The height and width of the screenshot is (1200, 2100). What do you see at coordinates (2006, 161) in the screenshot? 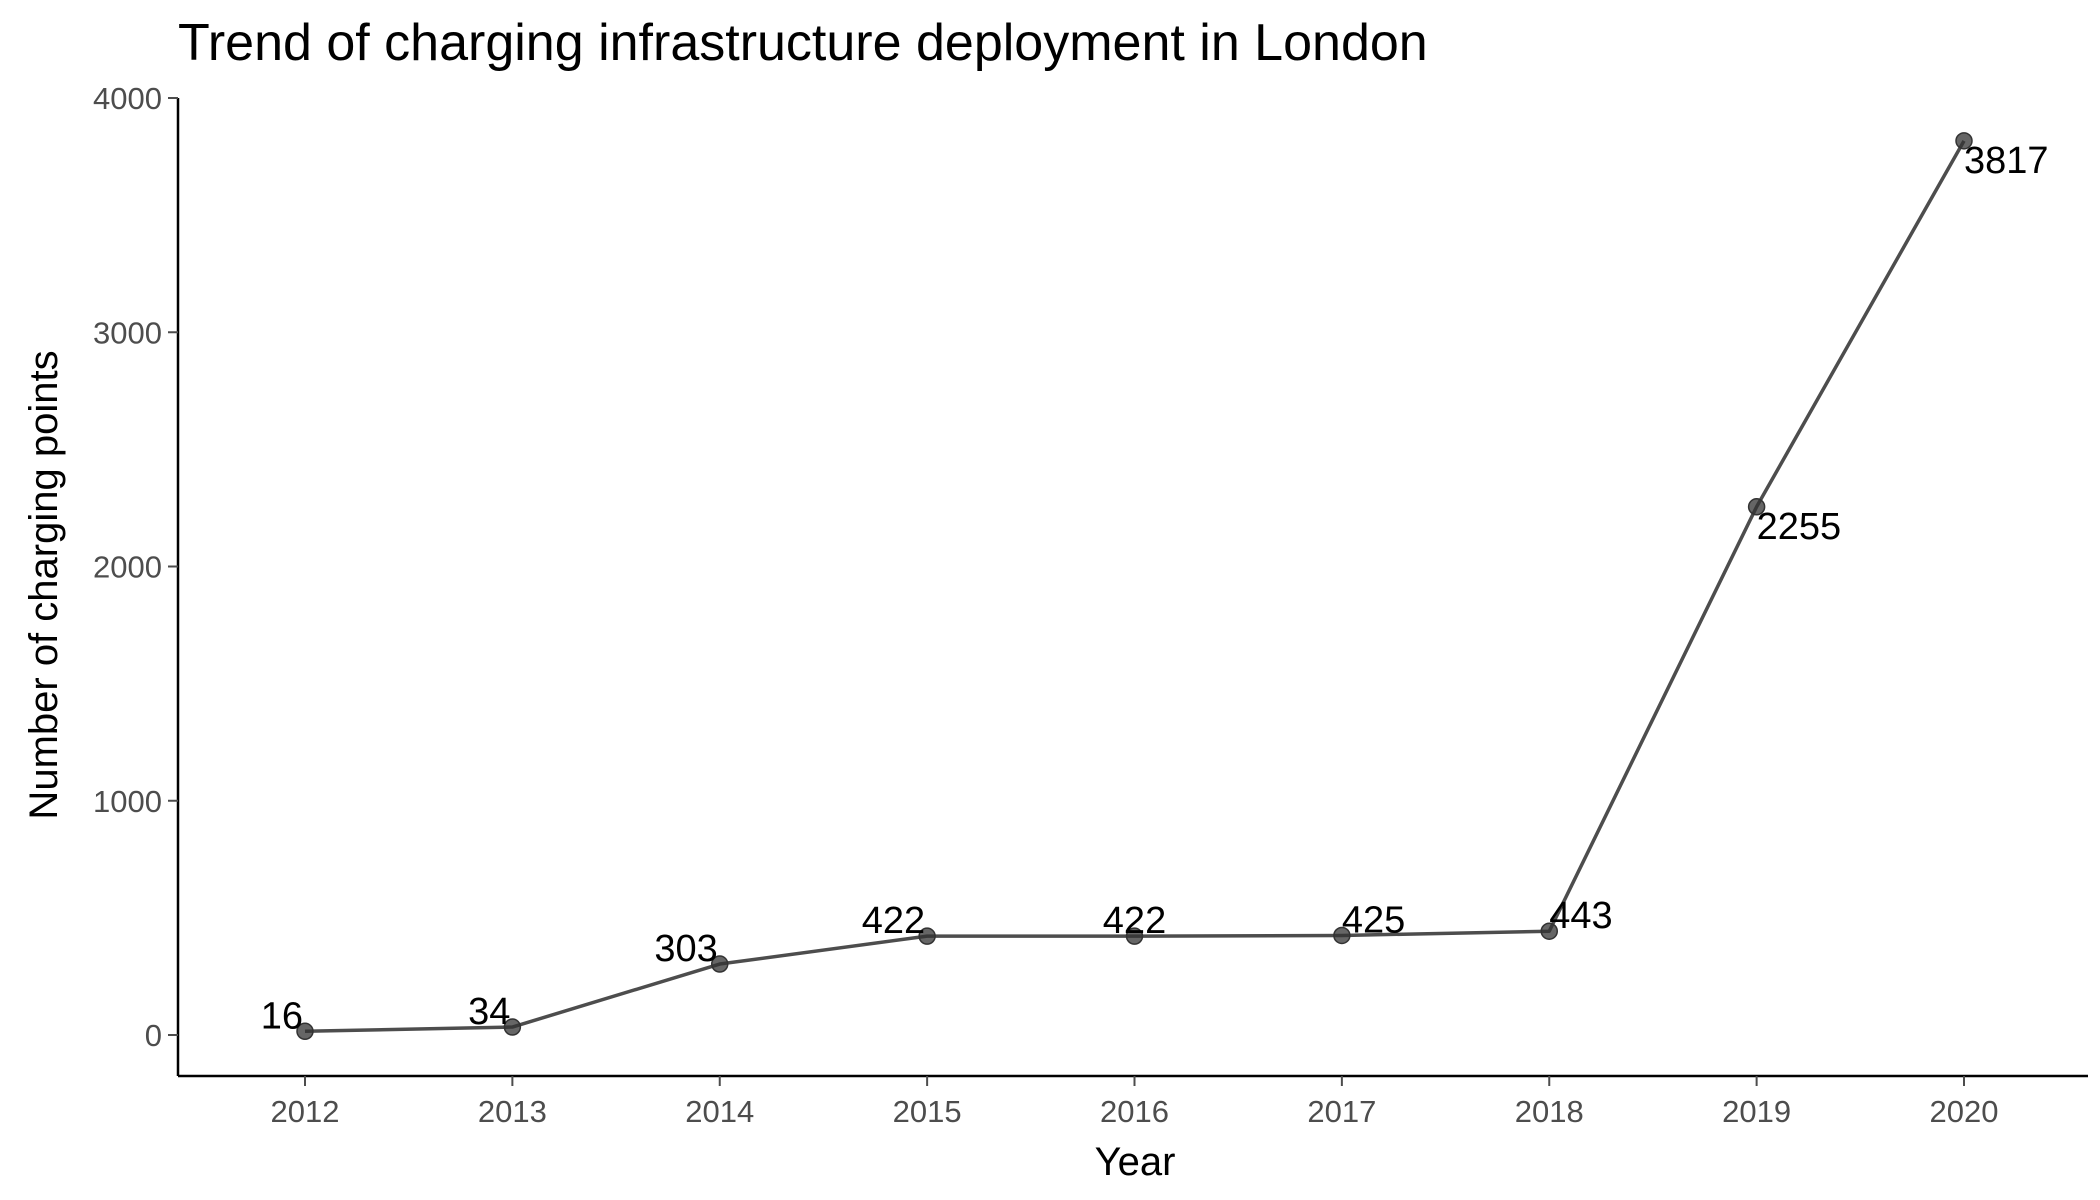
I see `data-label: 3817` at bounding box center [2006, 161].